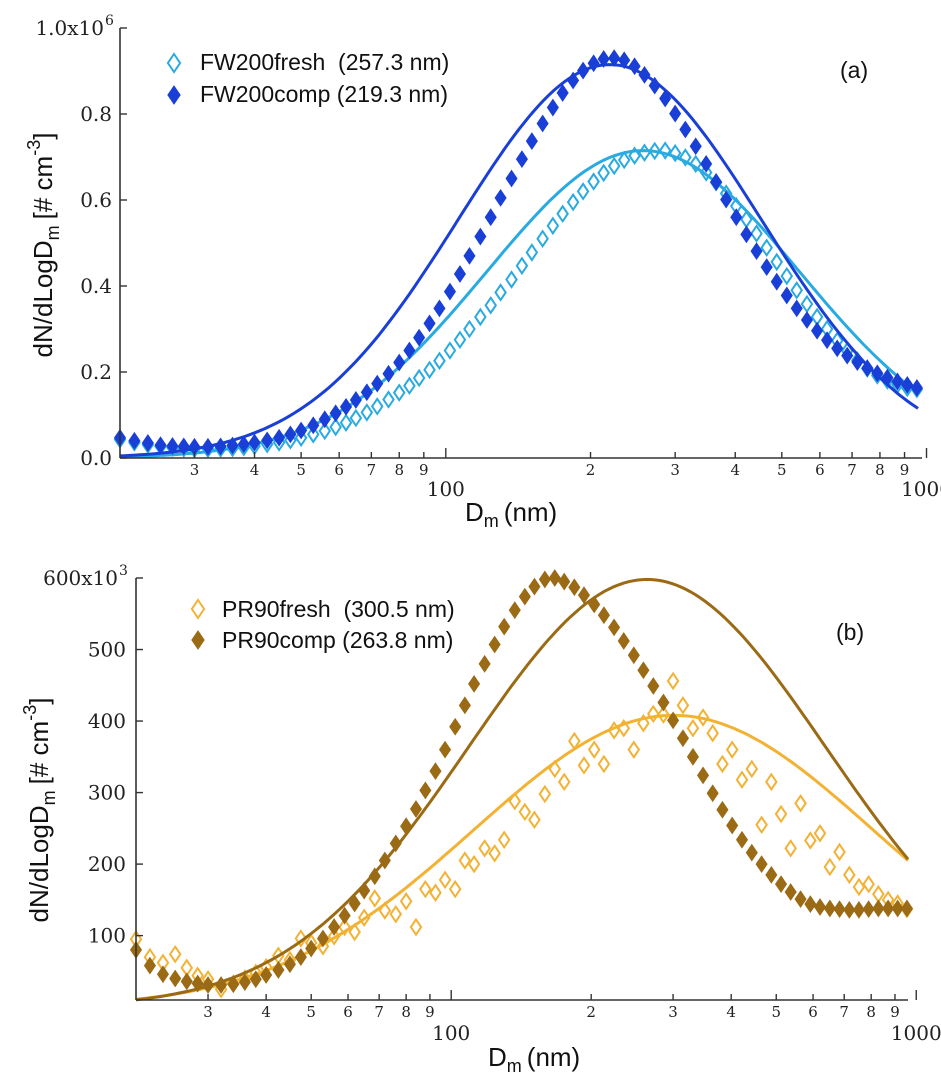 The image size is (941, 1079). What do you see at coordinates (174, 95) in the screenshot?
I see `legend-diamond-fw200comp` at bounding box center [174, 95].